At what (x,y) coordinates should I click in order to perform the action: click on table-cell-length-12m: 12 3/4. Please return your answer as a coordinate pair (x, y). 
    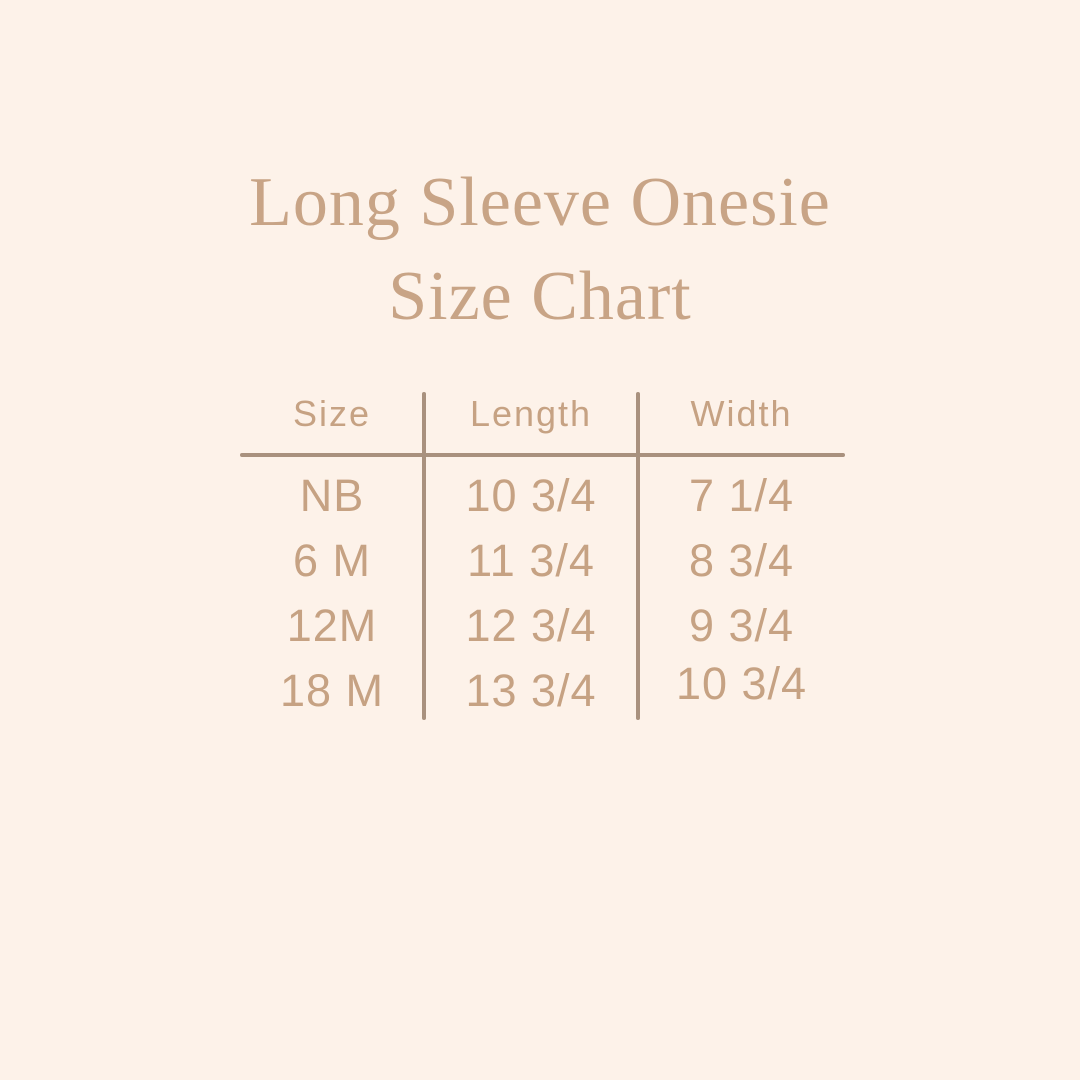
    Looking at the image, I should click on (531, 625).